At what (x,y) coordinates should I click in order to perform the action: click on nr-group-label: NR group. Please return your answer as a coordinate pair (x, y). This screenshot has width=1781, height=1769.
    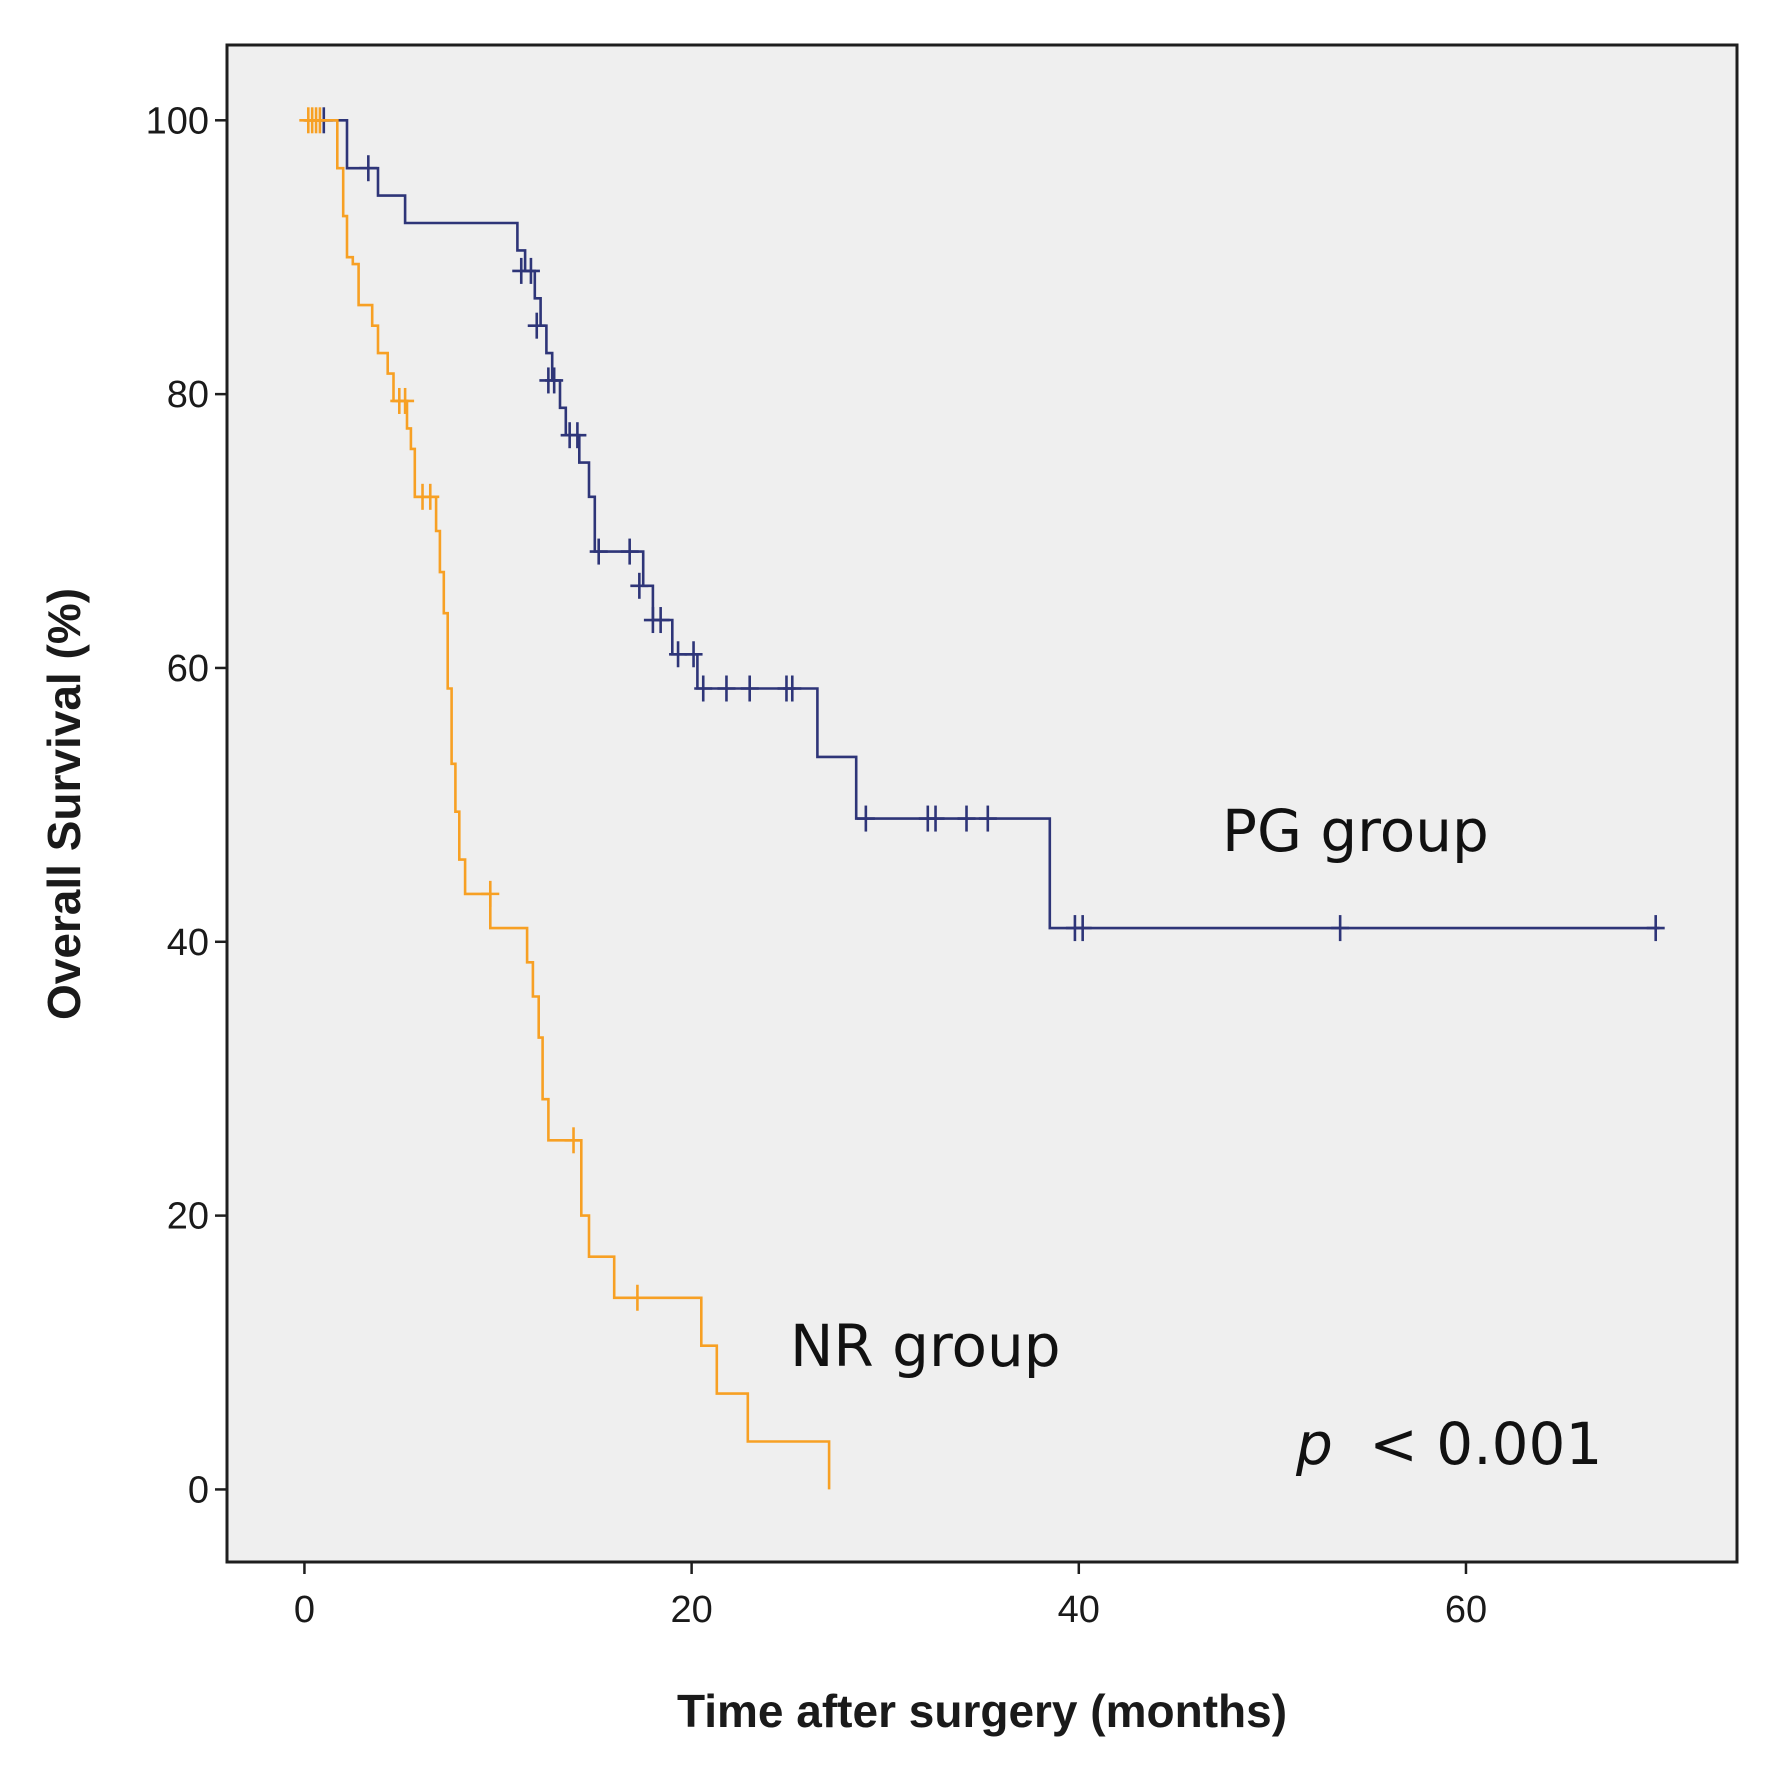
    Looking at the image, I should click on (925, 1346).